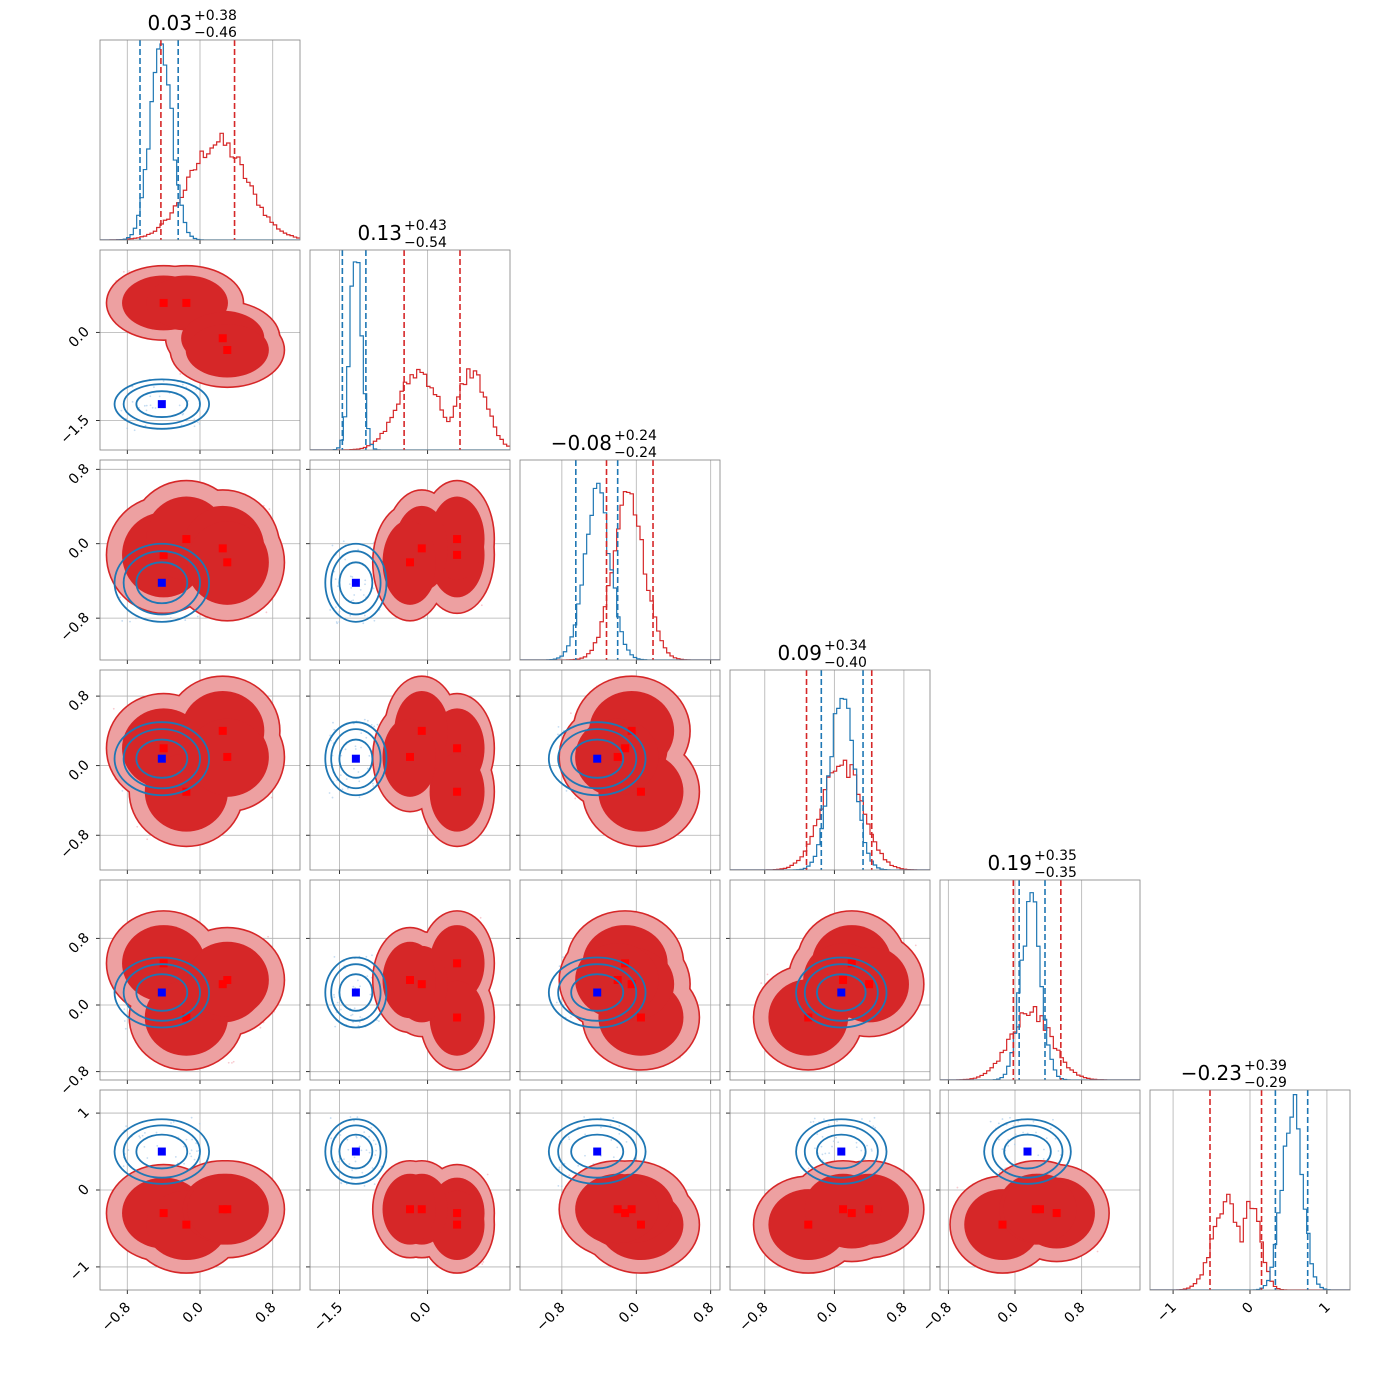 This screenshot has height=1390, width=1390. Describe the element at coordinates (604, 444) in the screenshot. I see `panel-title: −0.08 +0.24−0.24` at that location.